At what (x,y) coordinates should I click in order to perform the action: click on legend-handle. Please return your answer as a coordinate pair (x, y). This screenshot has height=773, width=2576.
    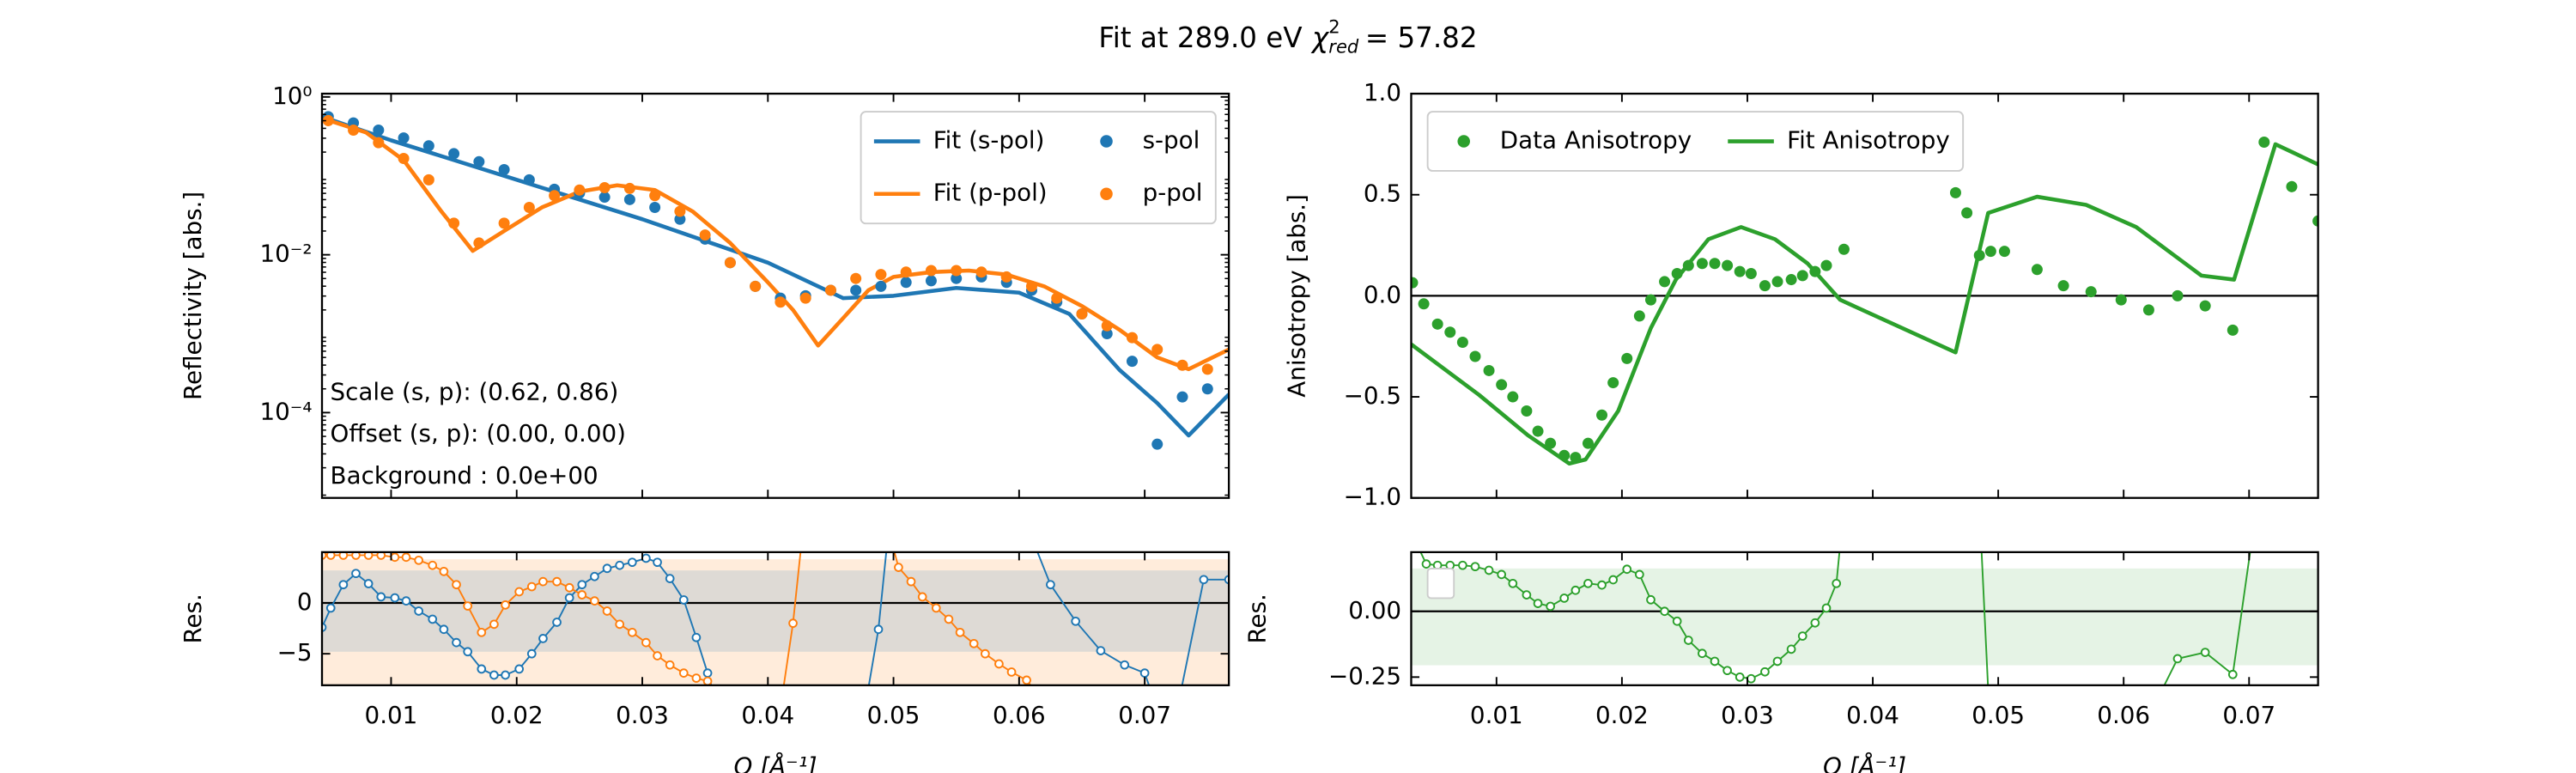
    Looking at the image, I should click on (1463, 141).